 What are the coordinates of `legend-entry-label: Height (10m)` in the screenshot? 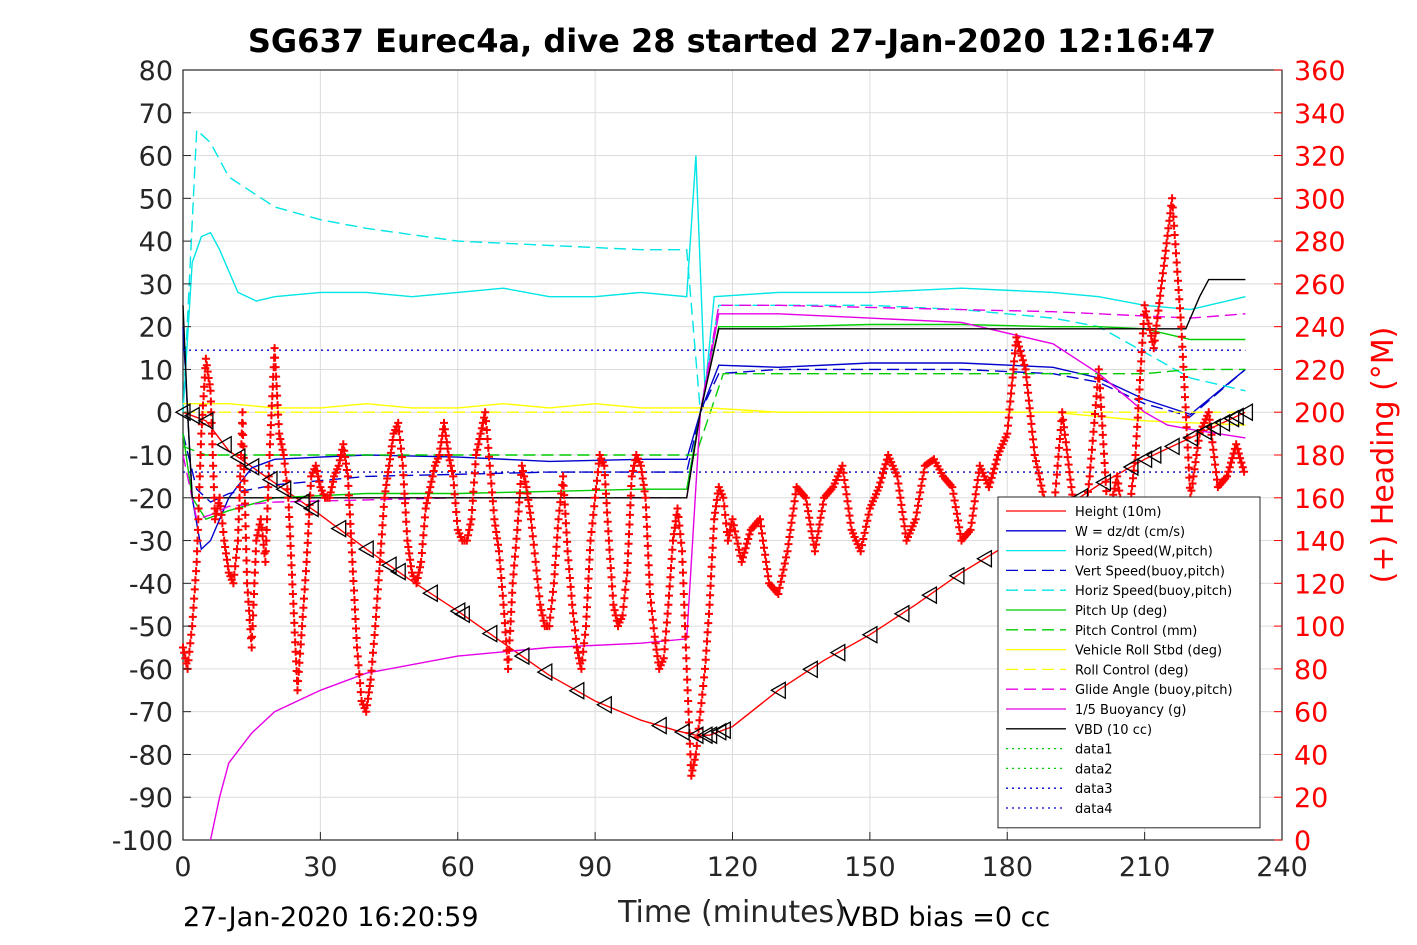 It's located at (1118, 512).